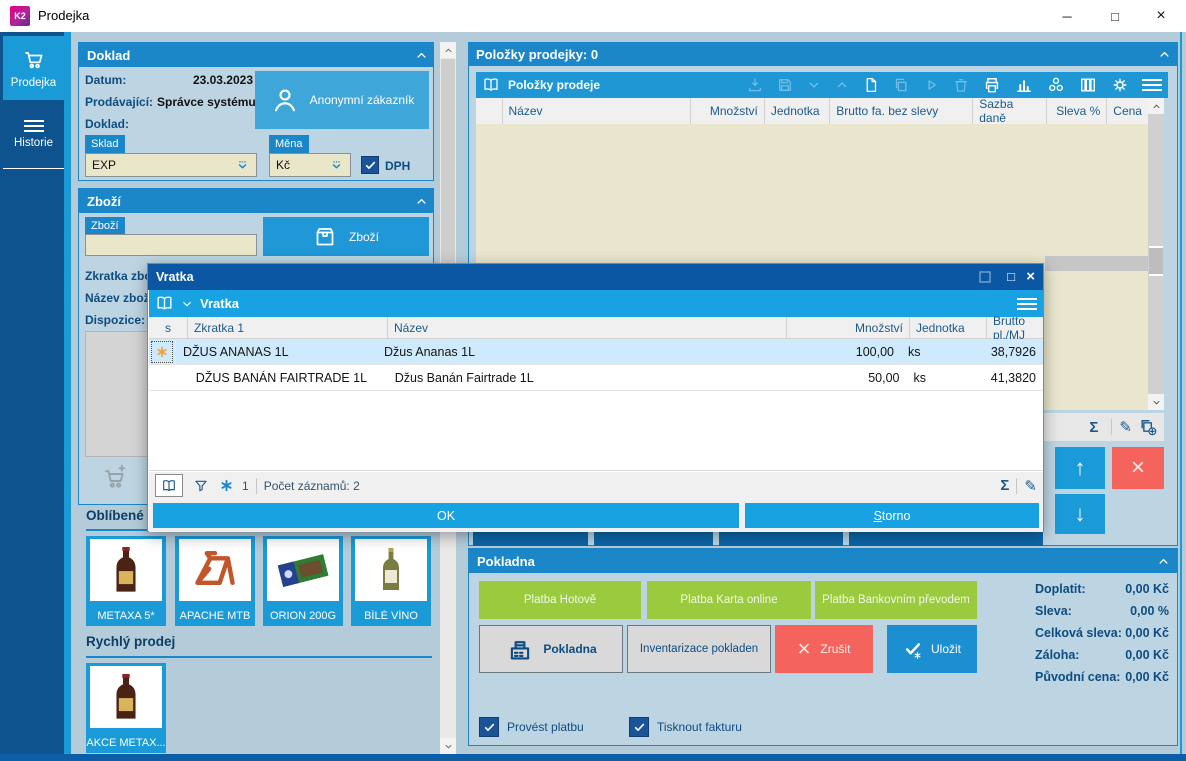 This screenshot has width=1186, height=761. I want to click on column-header: s, so click(168, 327).